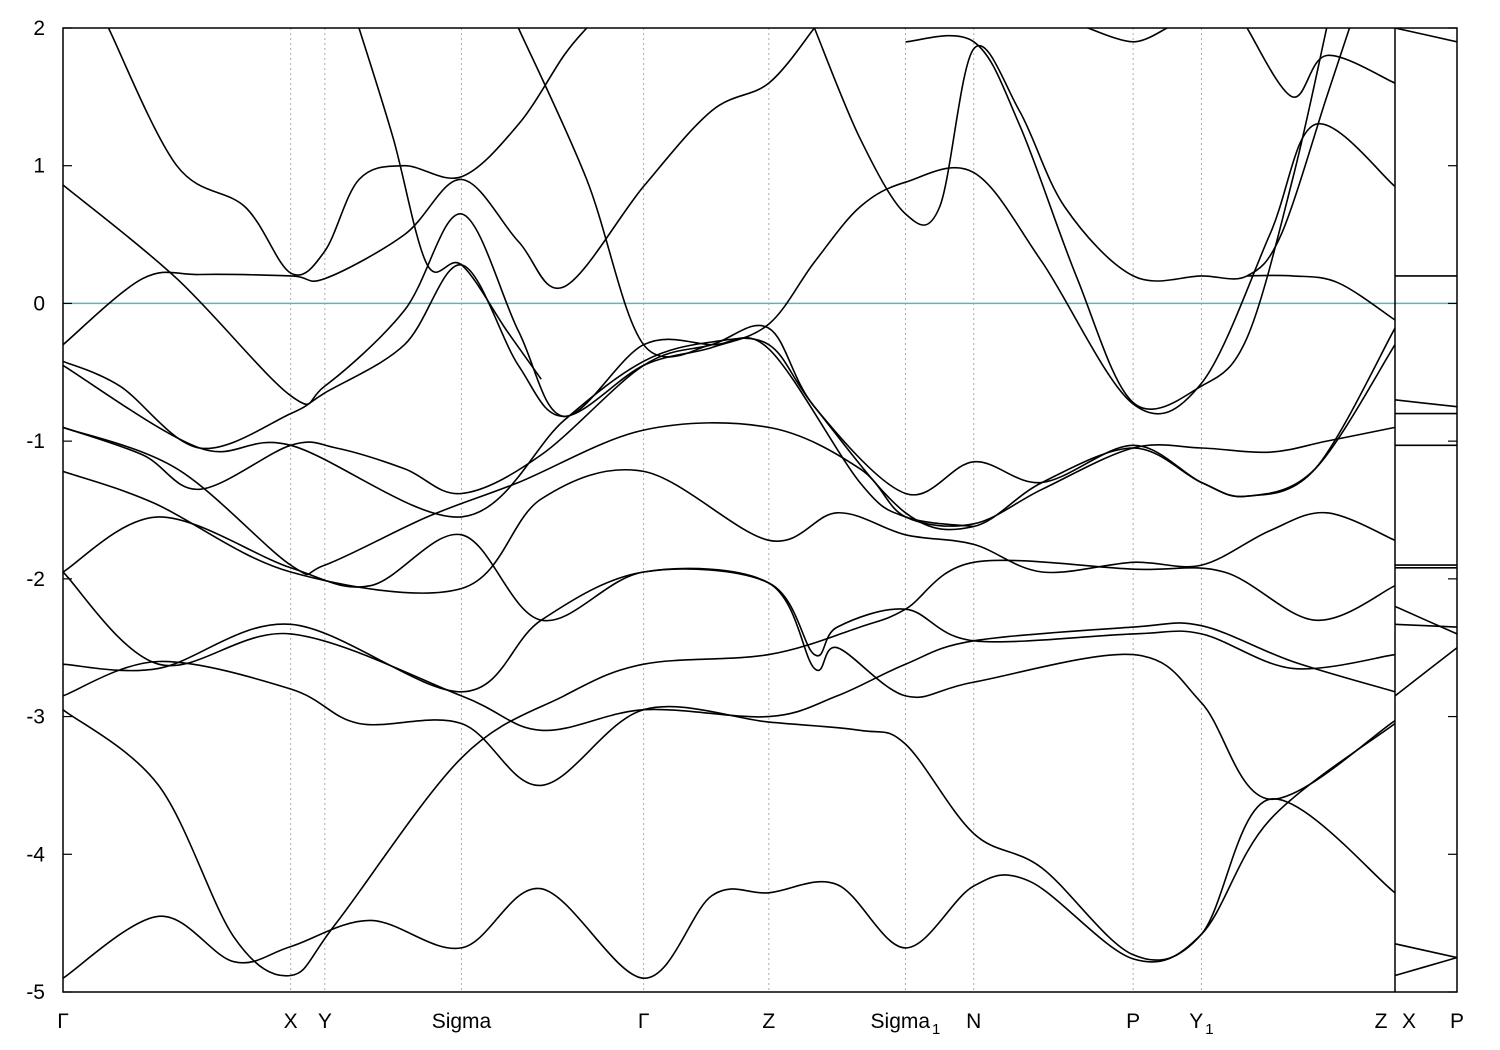 The width and height of the screenshot is (1500, 1050). I want to click on x-tick-label: N, so click(973, 1021).